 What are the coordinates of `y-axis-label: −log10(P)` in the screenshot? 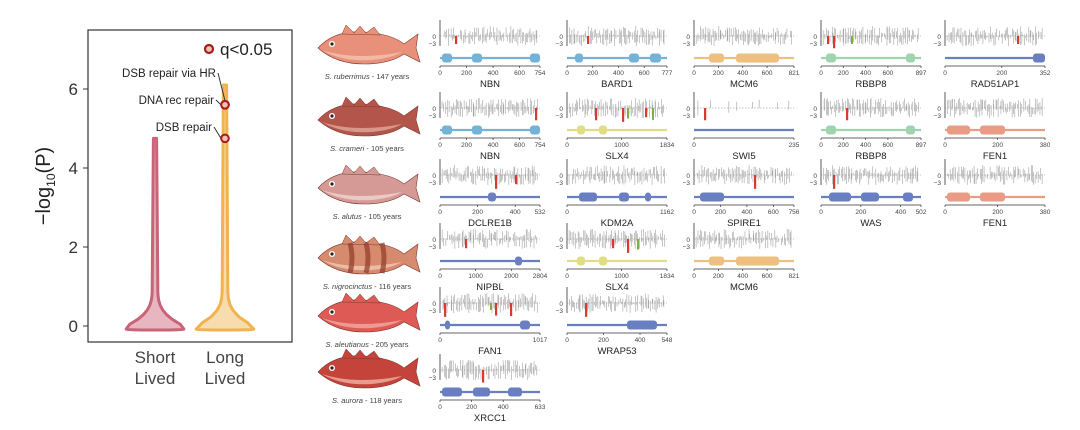 It's located at (45, 186).